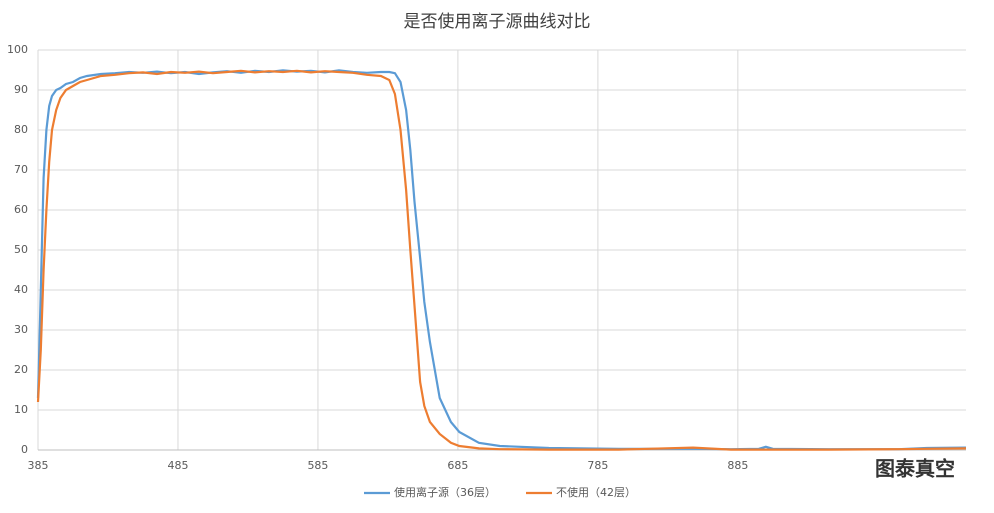 Image resolution: width=994 pixels, height=513 pixels. Describe the element at coordinates (21, 89) in the screenshot. I see `y-tick-label: 90` at that location.